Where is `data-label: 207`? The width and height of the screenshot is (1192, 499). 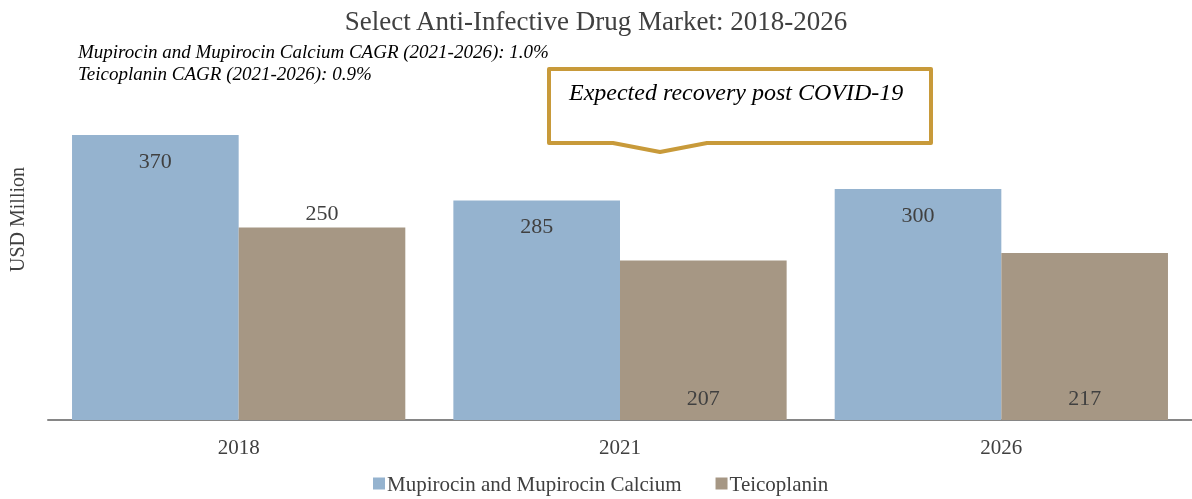 data-label: 207 is located at coordinates (703, 397).